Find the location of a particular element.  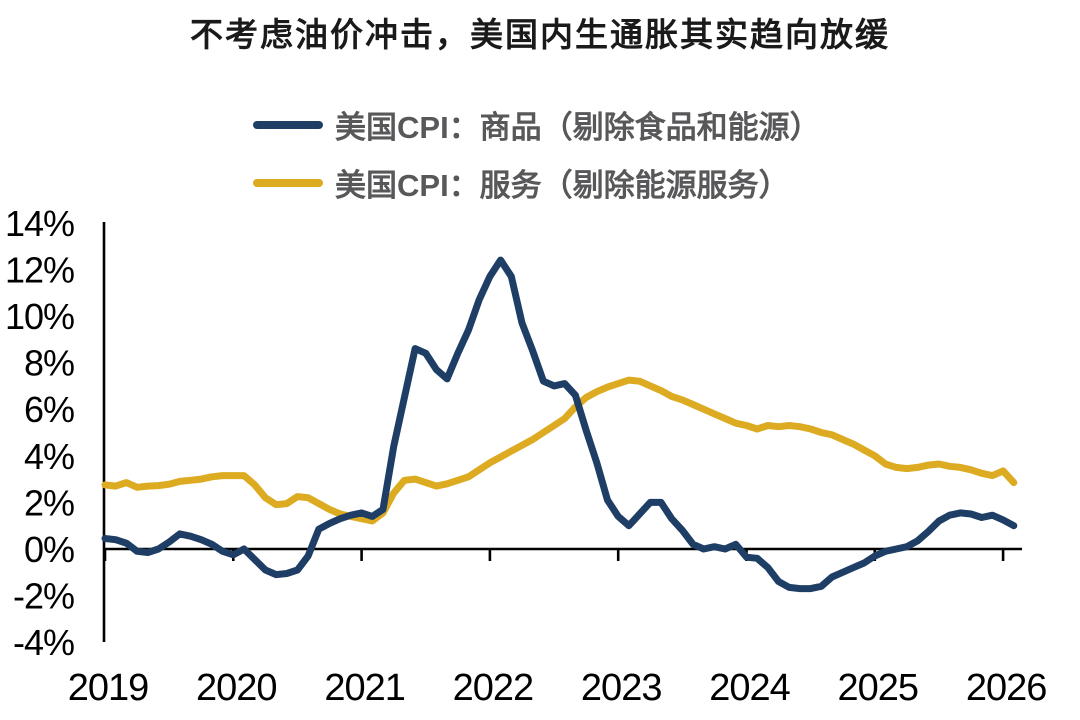

legend-item-services: 美国CPI：服务（剔除能源服务） is located at coordinates (537, 182).